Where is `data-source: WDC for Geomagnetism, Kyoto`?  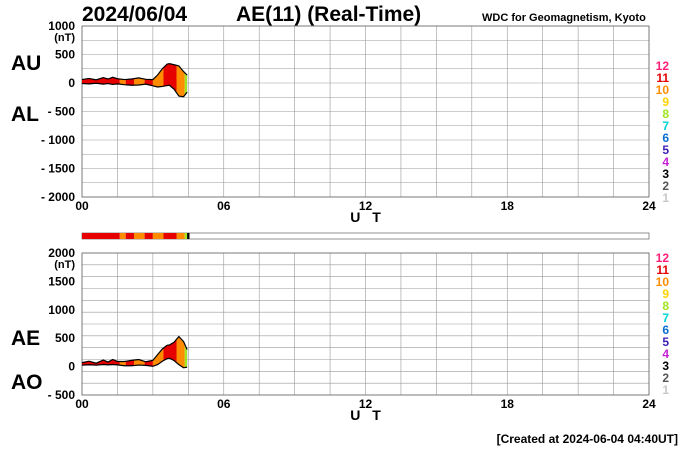
data-source: WDC for Geomagnetism, Kyoto is located at coordinates (564, 18).